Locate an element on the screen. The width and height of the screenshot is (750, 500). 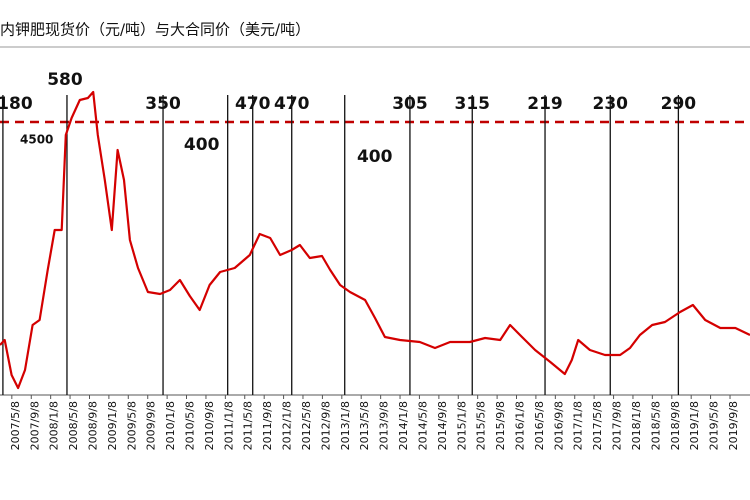
x-tick-label: 2009/9/8 is located at coordinates (151, 425).